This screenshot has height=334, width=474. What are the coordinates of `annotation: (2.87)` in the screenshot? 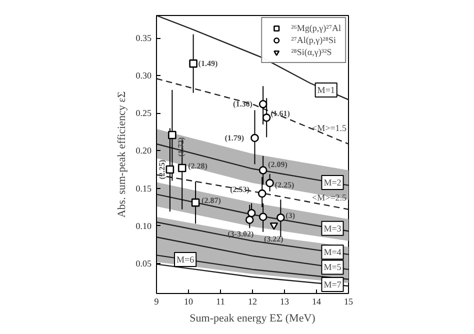 It's located at (212, 201).